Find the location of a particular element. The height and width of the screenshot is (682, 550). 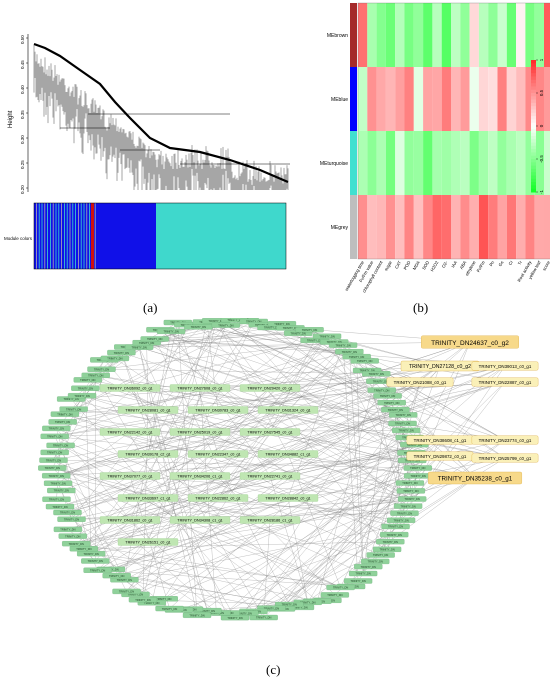

inner-node-label: TRINITY_DN31324_c0_g1 is located at coordinates (287, 411).